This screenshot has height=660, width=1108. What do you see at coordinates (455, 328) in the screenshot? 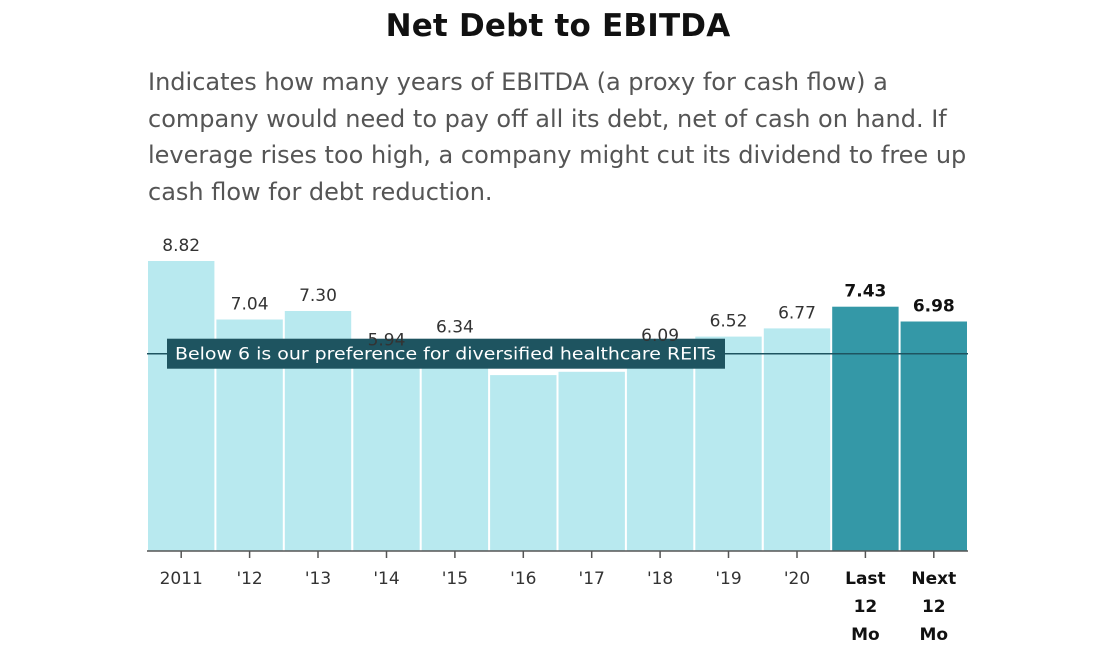
I see `value-label-4: 6.34` at bounding box center [455, 328].